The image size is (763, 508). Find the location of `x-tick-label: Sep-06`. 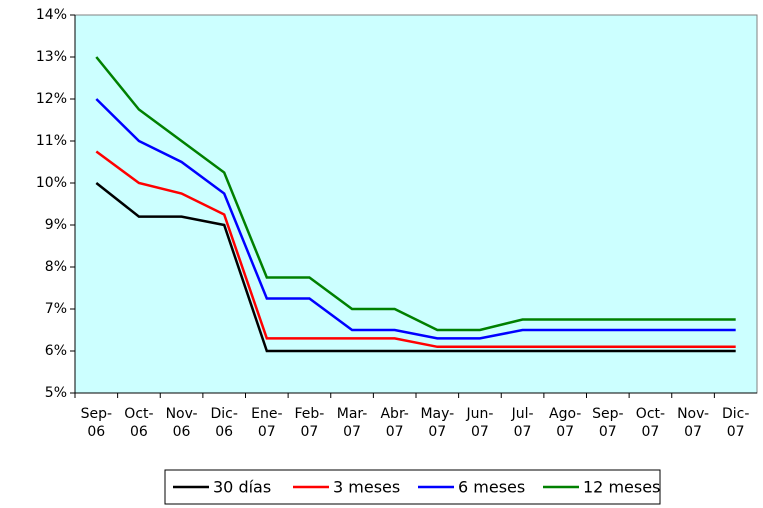

x-tick-label: Sep-06 is located at coordinates (96, 423).